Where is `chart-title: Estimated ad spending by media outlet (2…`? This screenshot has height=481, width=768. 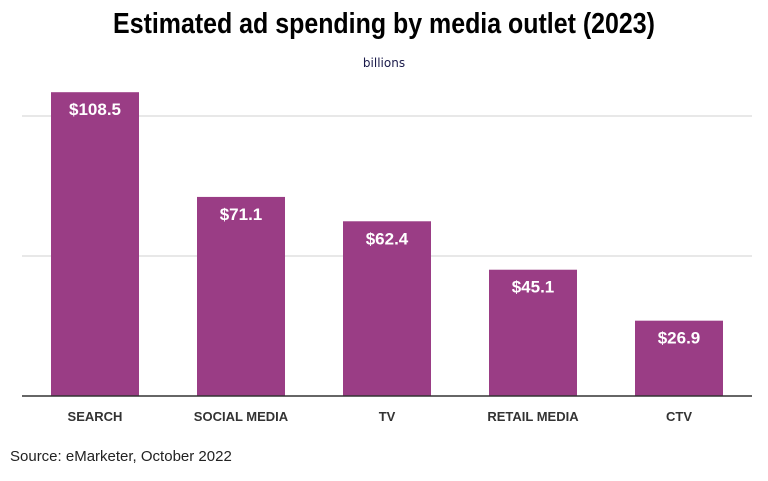 chart-title: Estimated ad spending by media outlet (2… is located at coordinates (384, 24).